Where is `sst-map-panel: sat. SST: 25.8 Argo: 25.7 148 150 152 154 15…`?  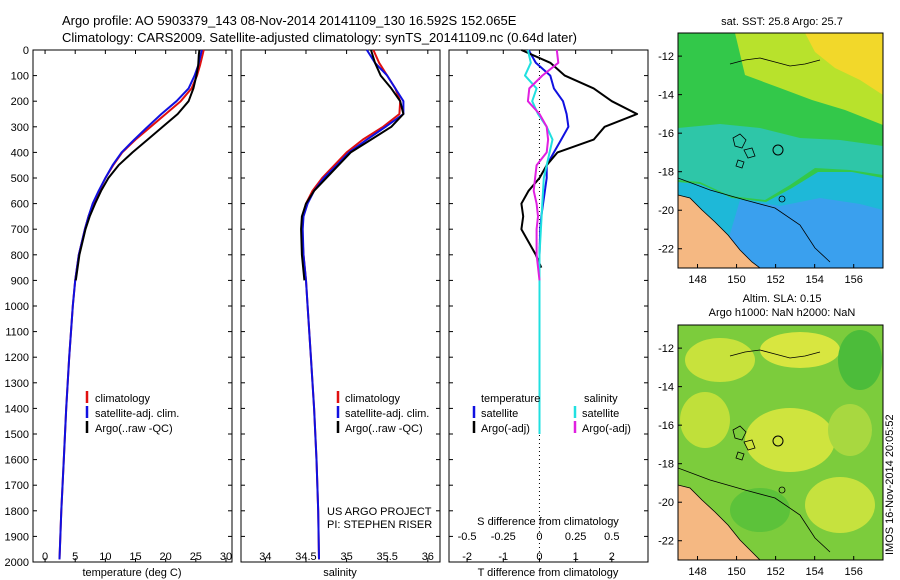 sst-map-panel: sat. SST: 25.8 Argo: 25.7 148 150 152 154 15… is located at coordinates (771, 151).